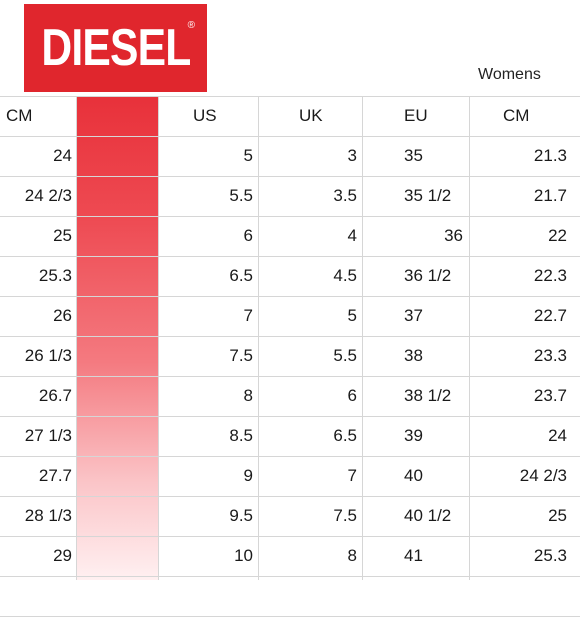 The width and height of the screenshot is (580, 617). I want to click on table-cell: 39, so click(413, 435).